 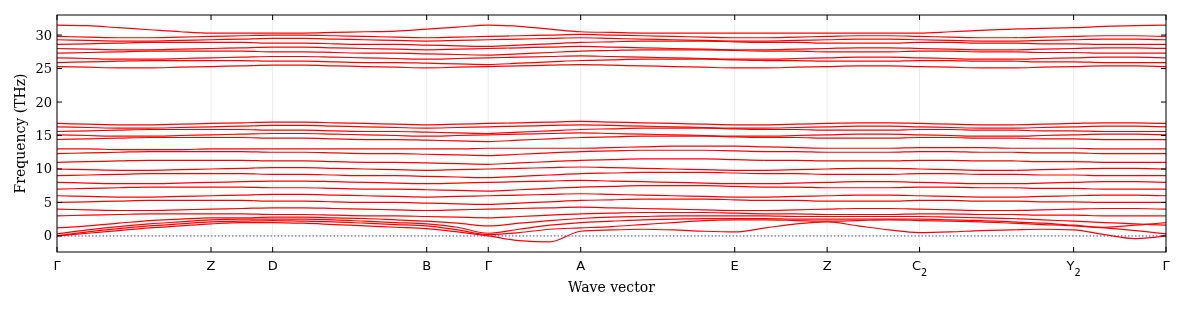 I want to click on x-tick-label: E, so click(x=734, y=265).